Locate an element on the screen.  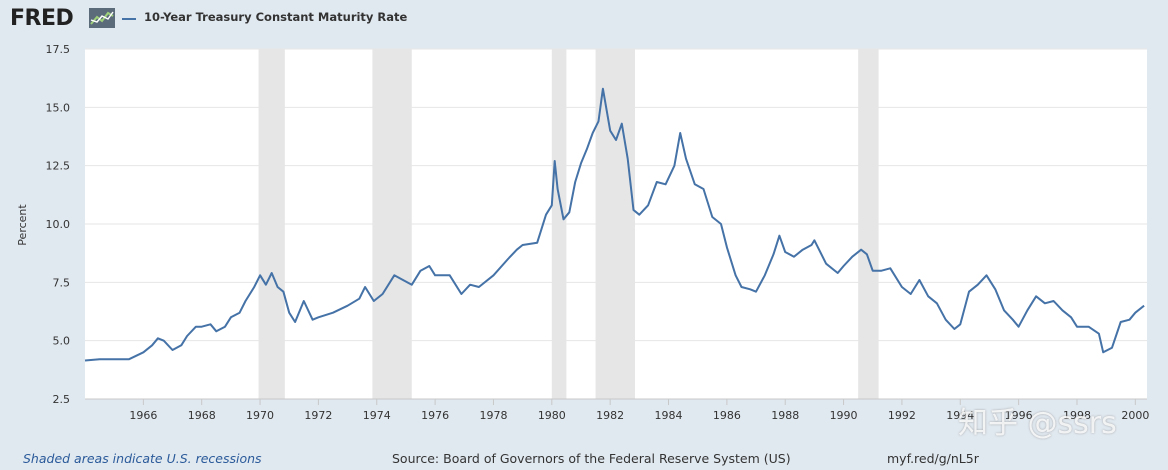
line-chart-icon is located at coordinates (102, 18).